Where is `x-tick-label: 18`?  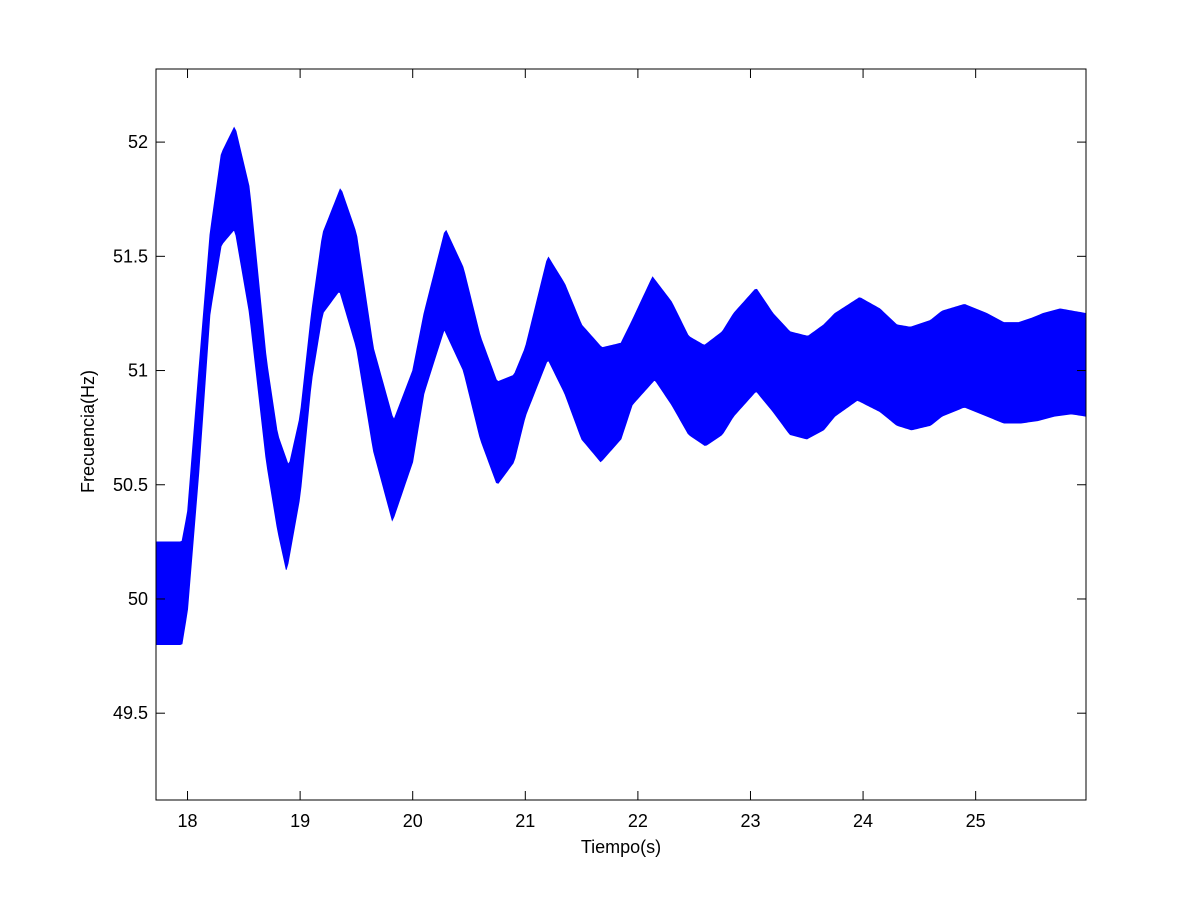
x-tick-label: 18 is located at coordinates (188, 821).